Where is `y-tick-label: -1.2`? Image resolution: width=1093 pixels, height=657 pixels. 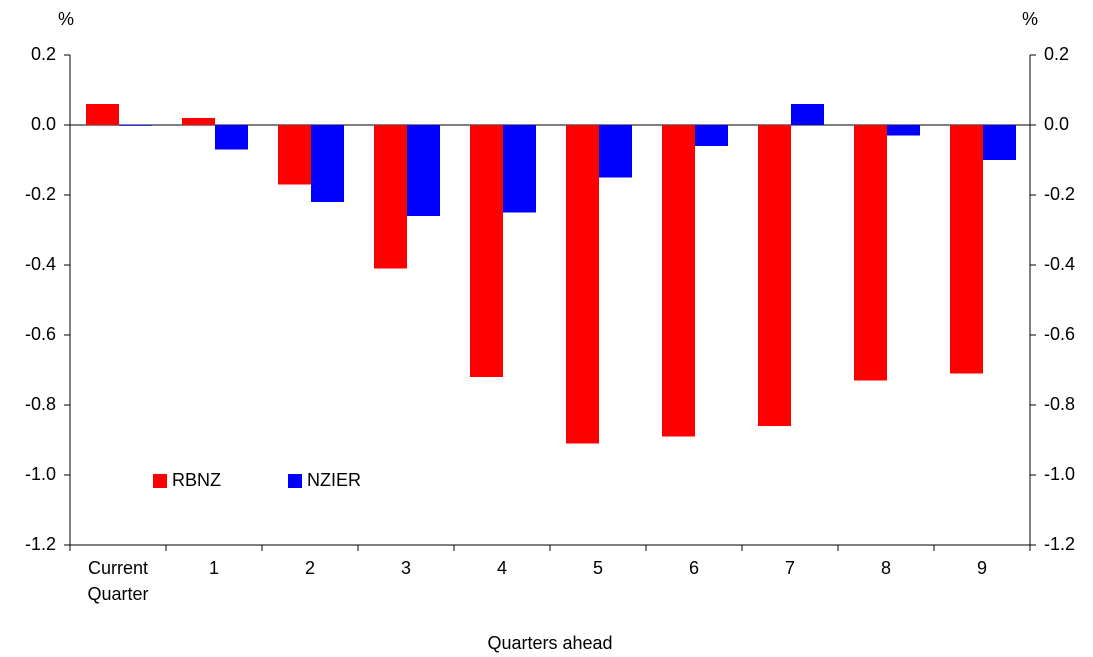 y-tick-label: -1.2 is located at coordinates (40, 544).